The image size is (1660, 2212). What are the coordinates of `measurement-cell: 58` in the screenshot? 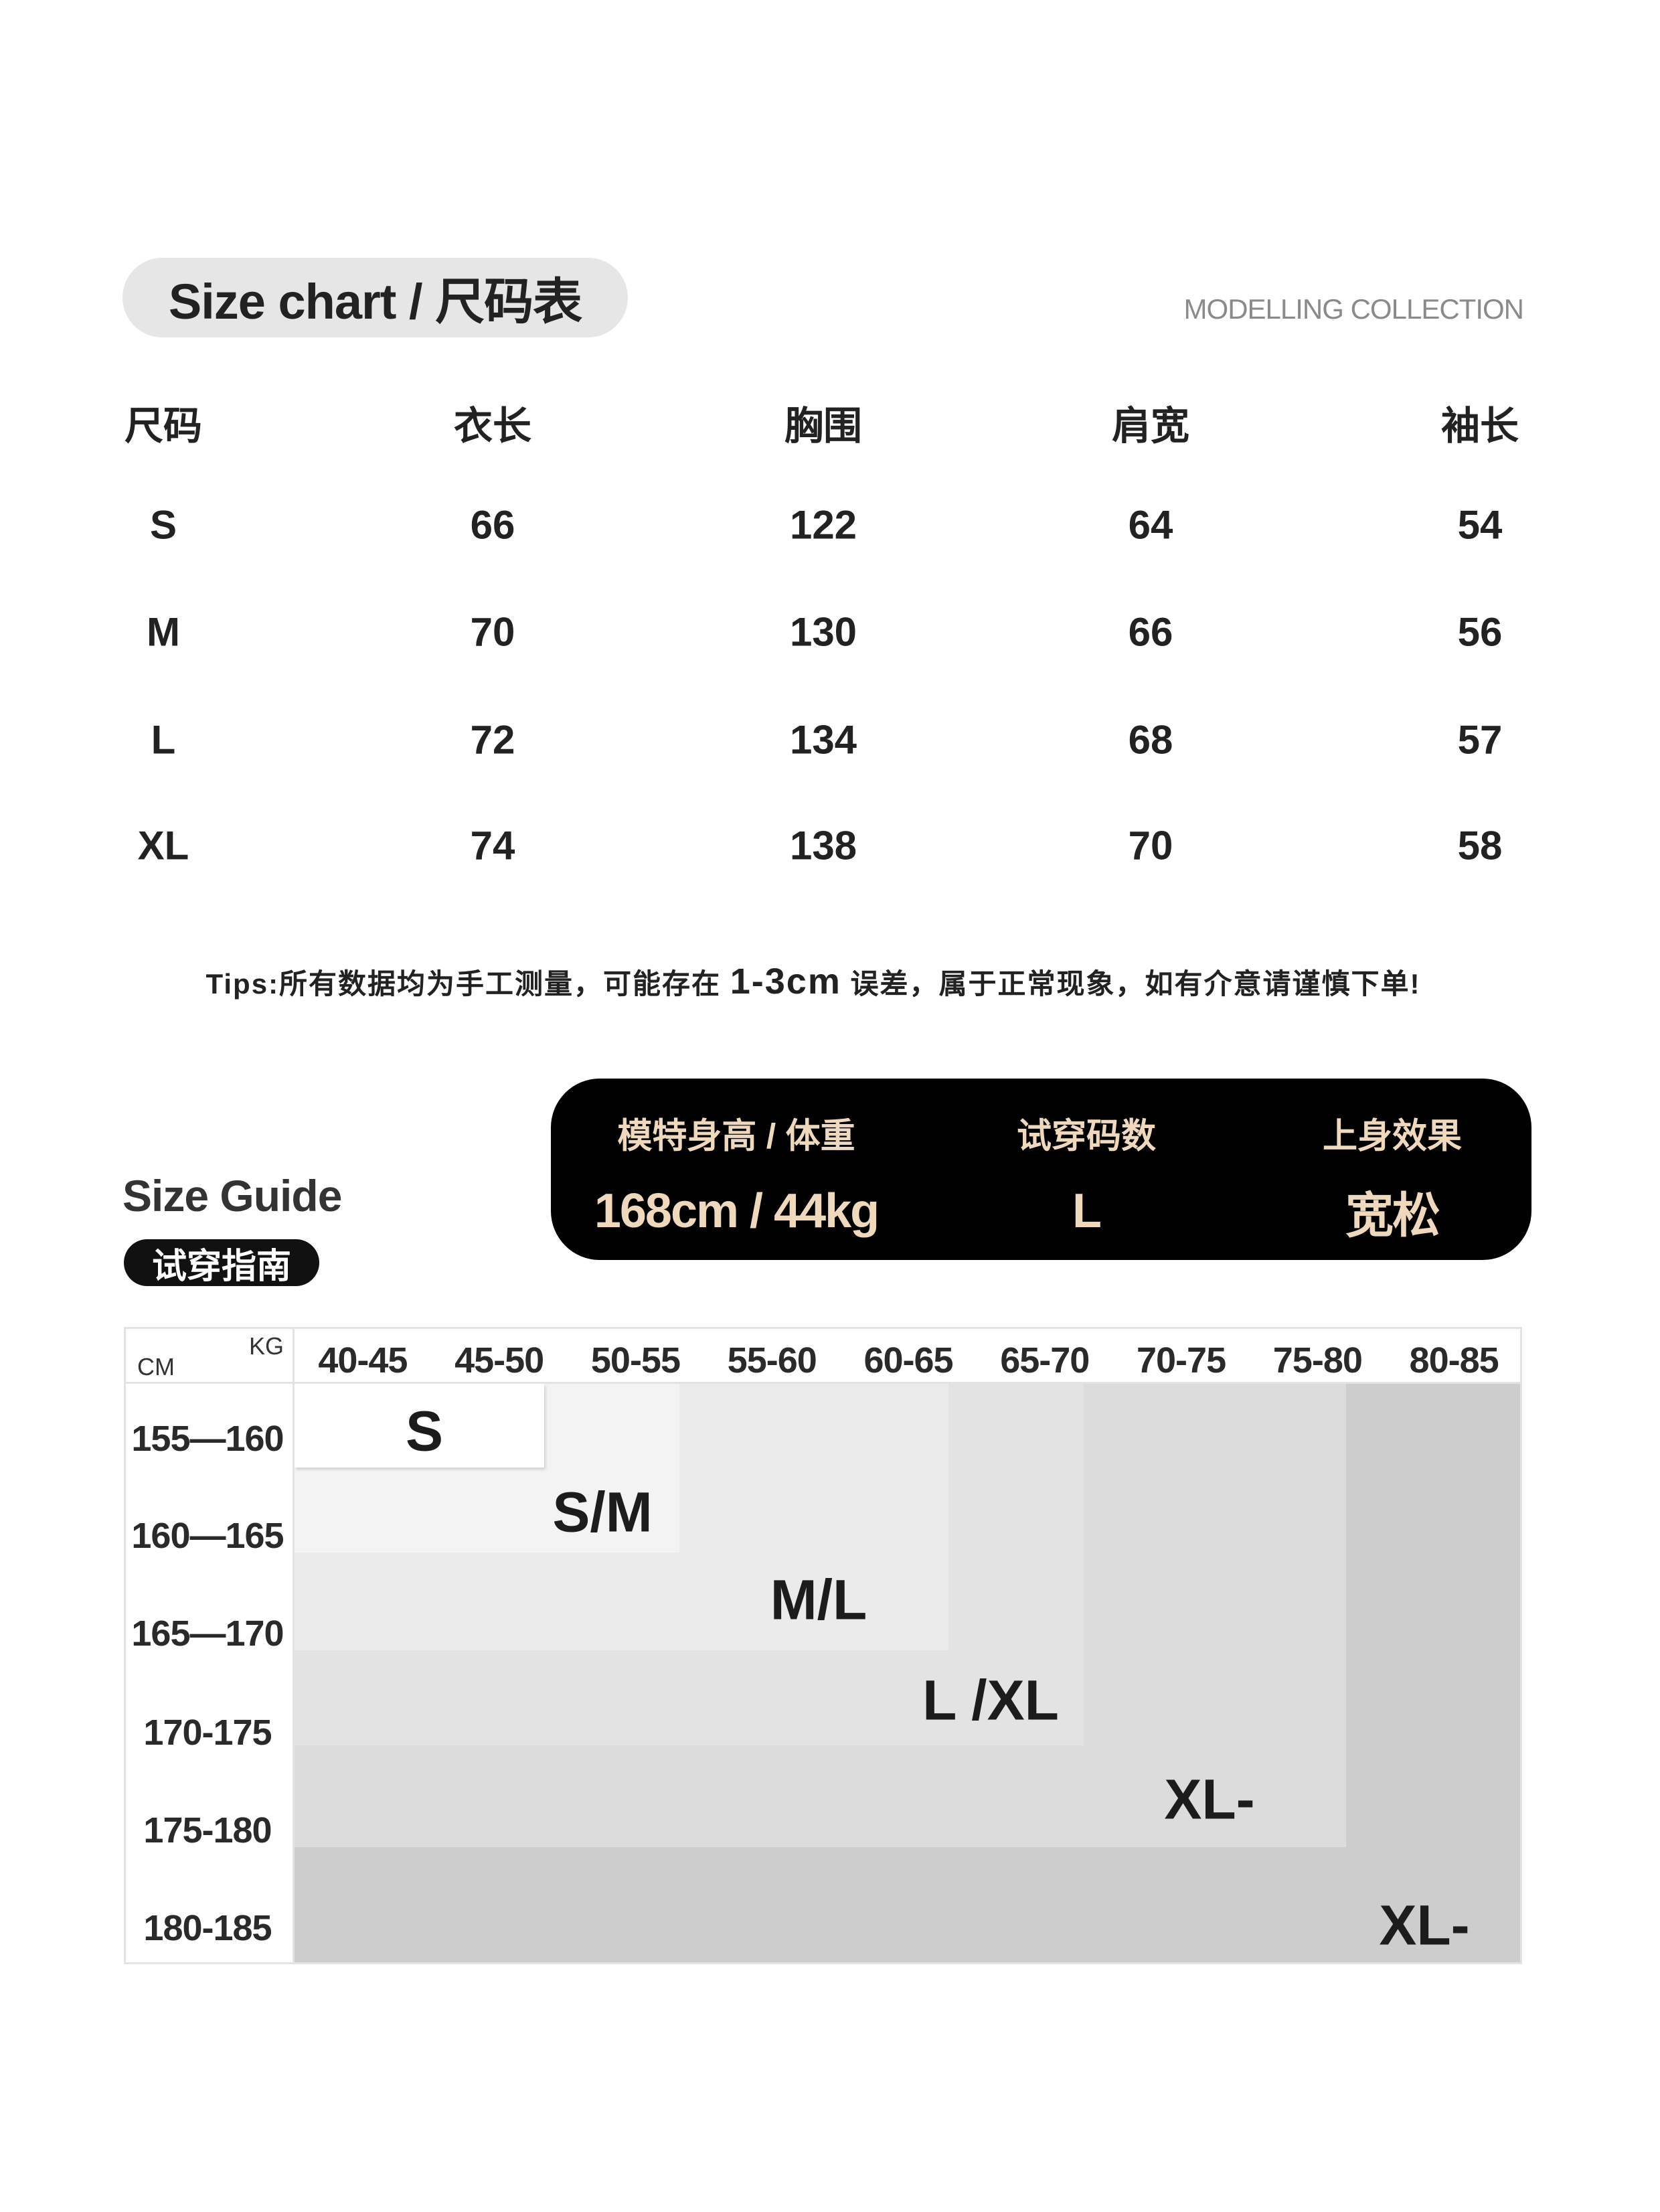 It's located at (1480, 845).